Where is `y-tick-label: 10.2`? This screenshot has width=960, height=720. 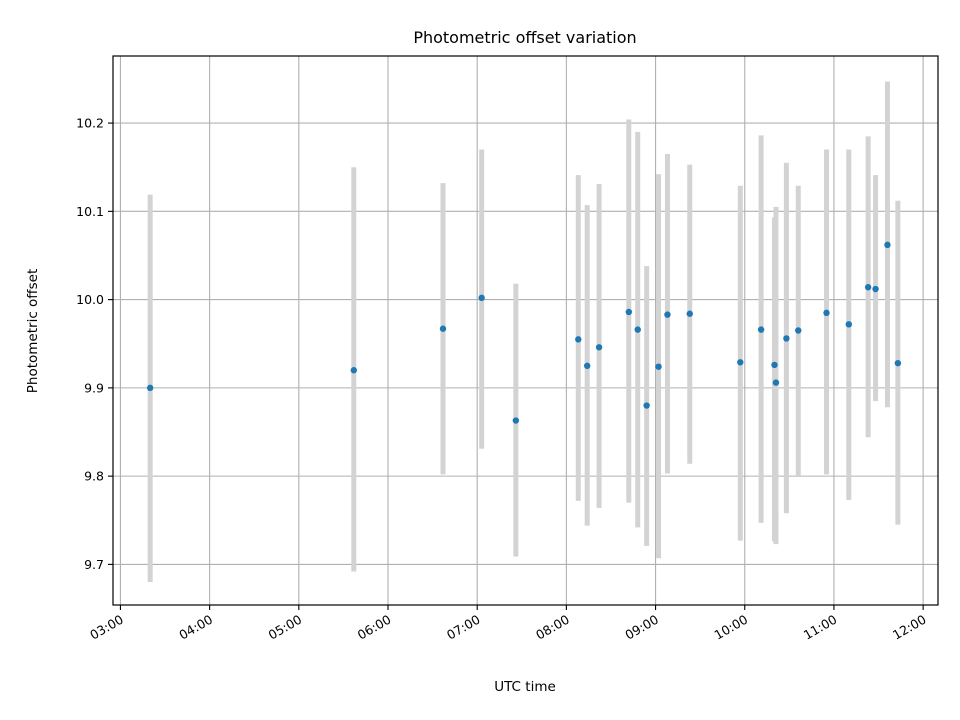 y-tick-label: 10.2 is located at coordinates (90, 123).